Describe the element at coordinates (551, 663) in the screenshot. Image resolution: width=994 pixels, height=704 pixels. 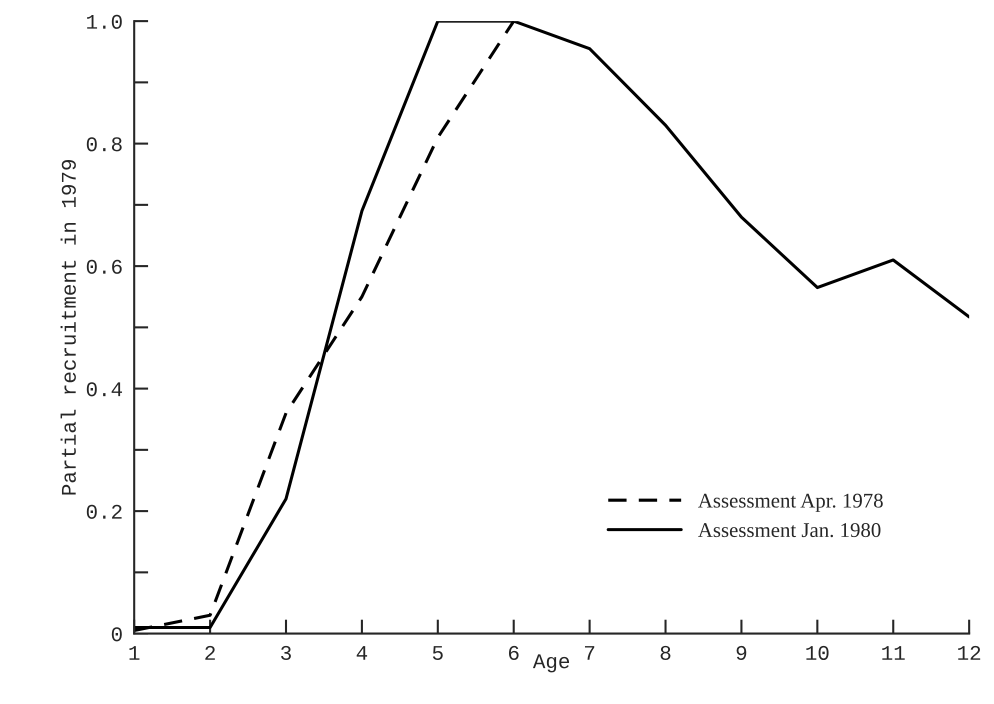
I see `x-axis-title: Age` at that location.